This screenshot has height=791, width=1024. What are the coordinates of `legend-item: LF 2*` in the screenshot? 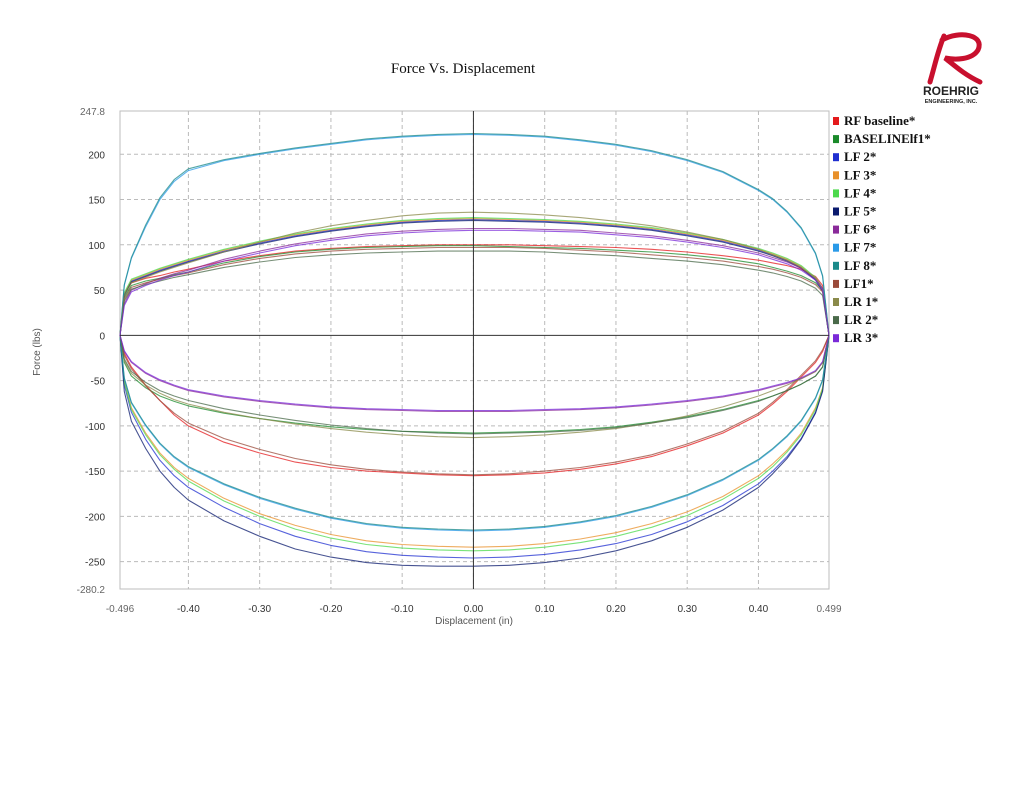 It's located at (860, 156).